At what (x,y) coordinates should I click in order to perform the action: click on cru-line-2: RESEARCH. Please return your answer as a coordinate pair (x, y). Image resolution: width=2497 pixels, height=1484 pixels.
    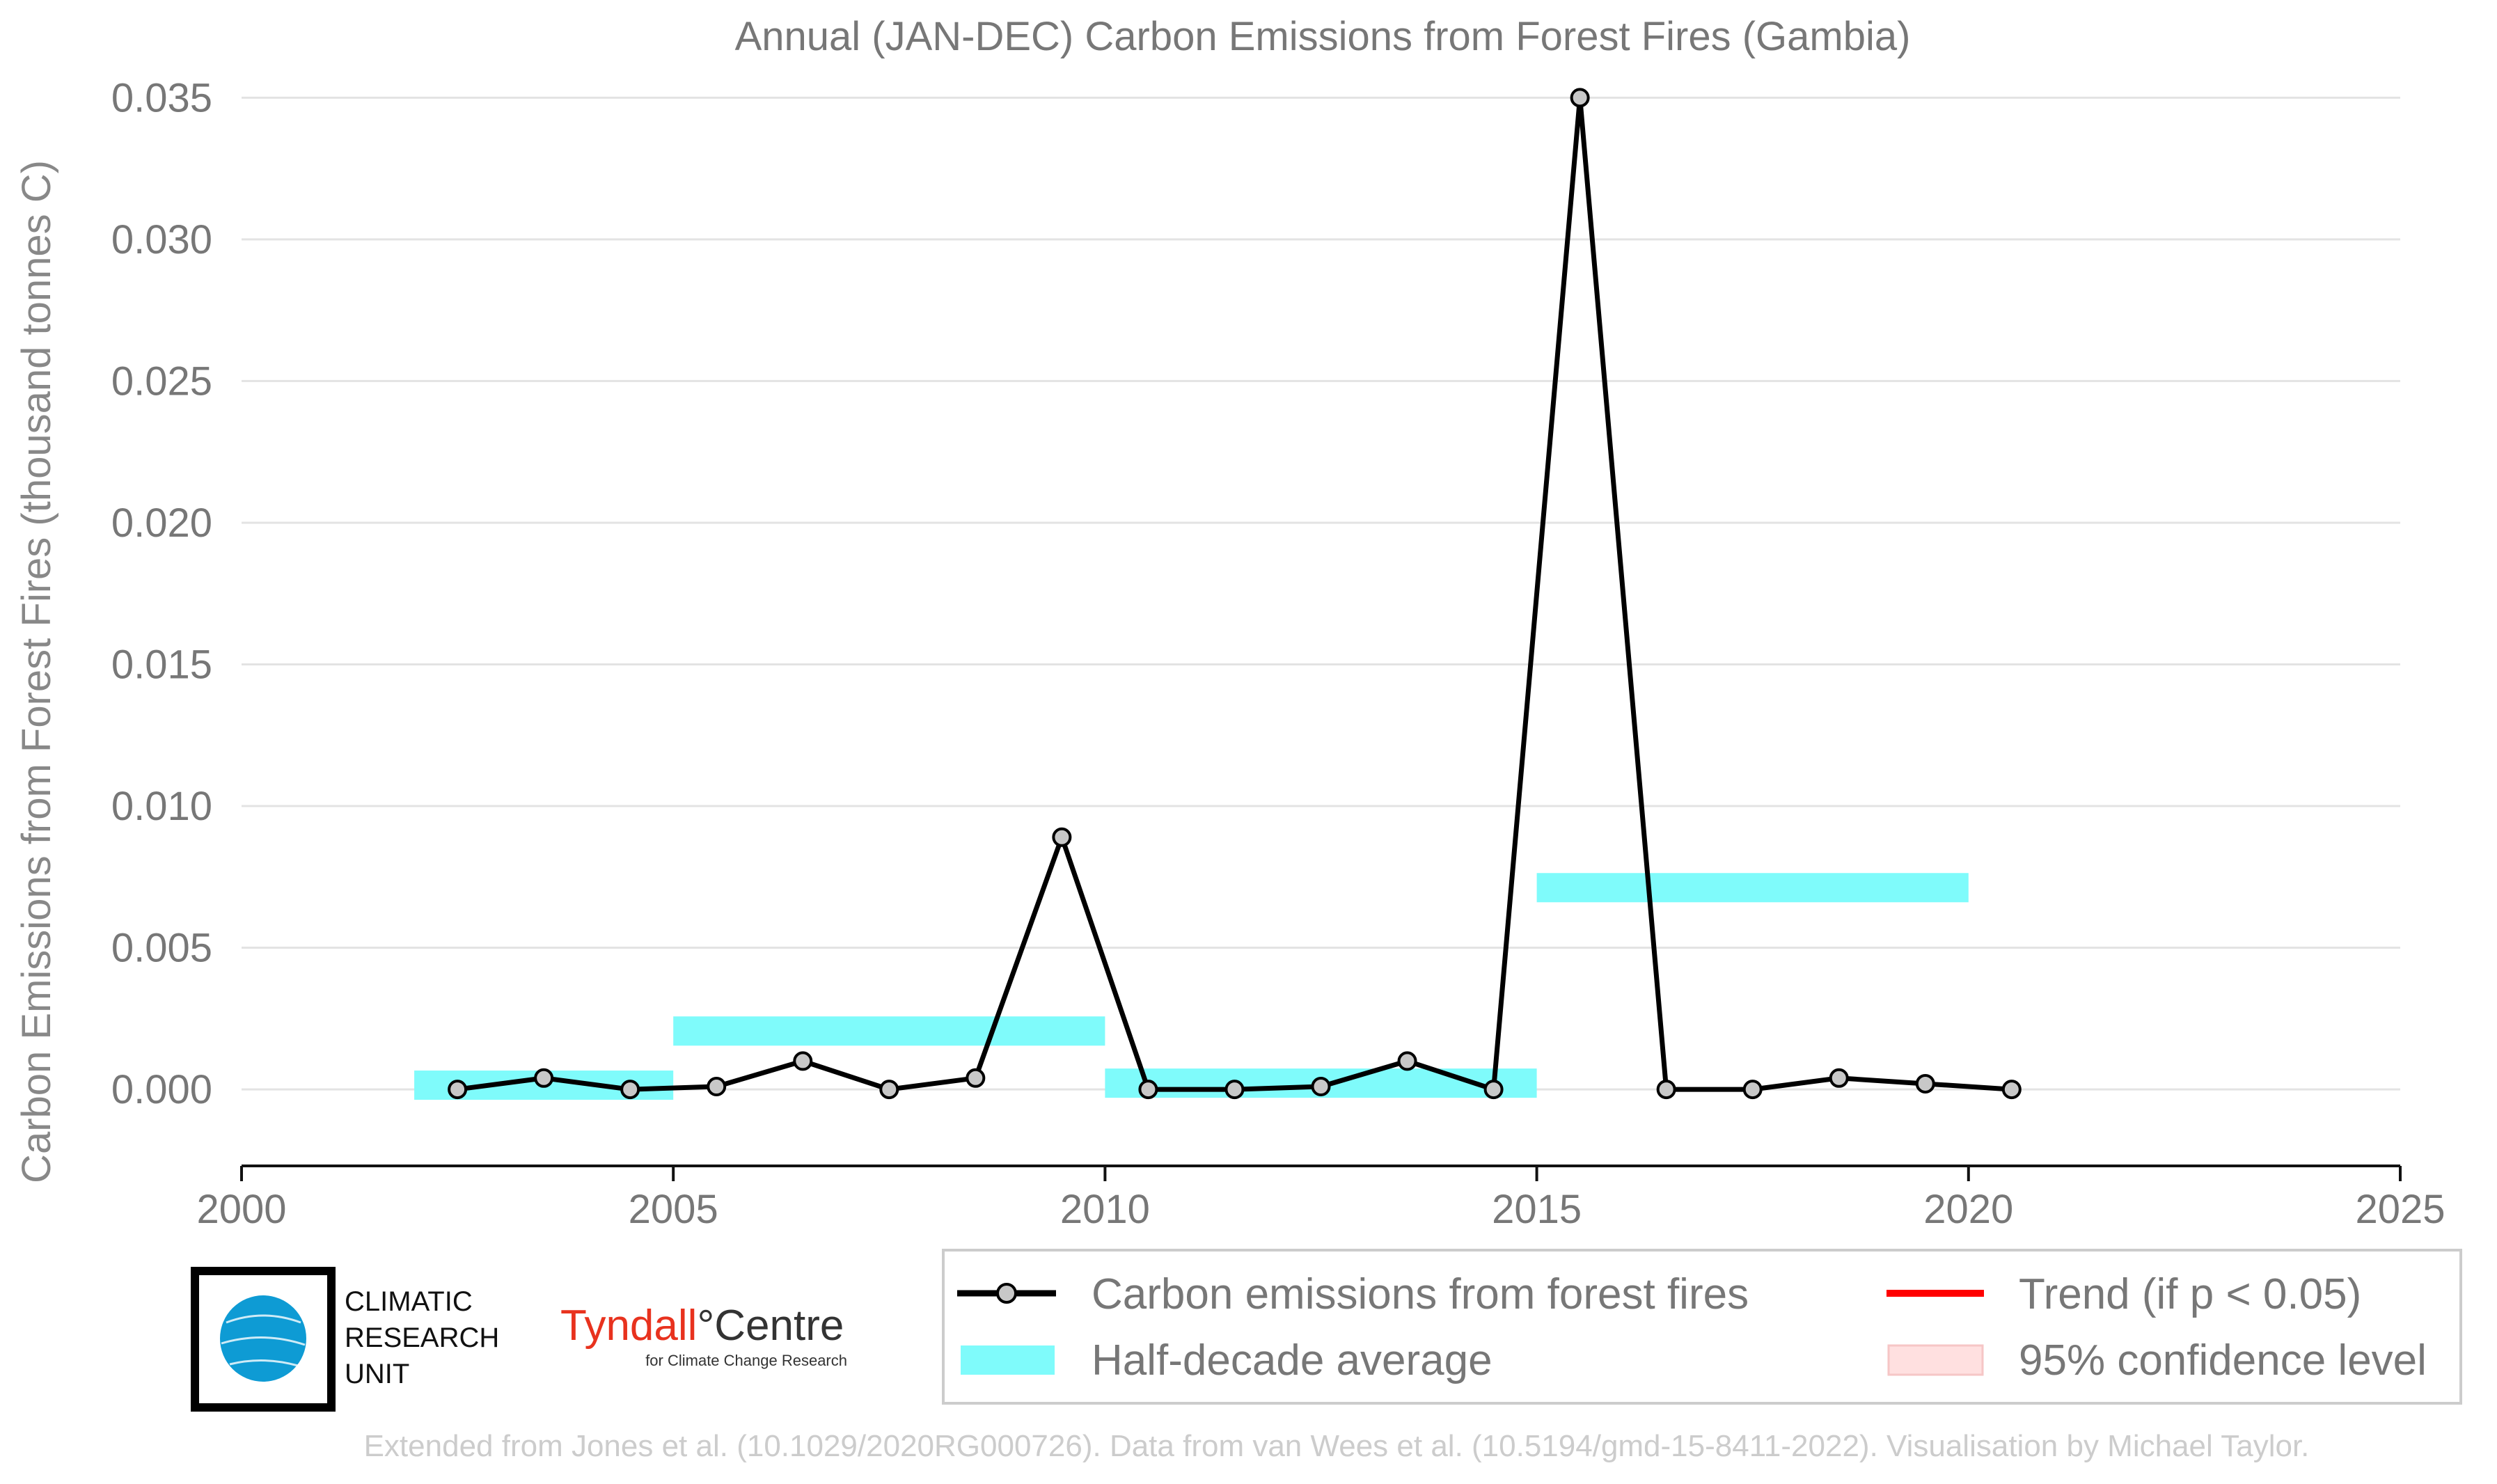
    Looking at the image, I should click on (422, 1338).